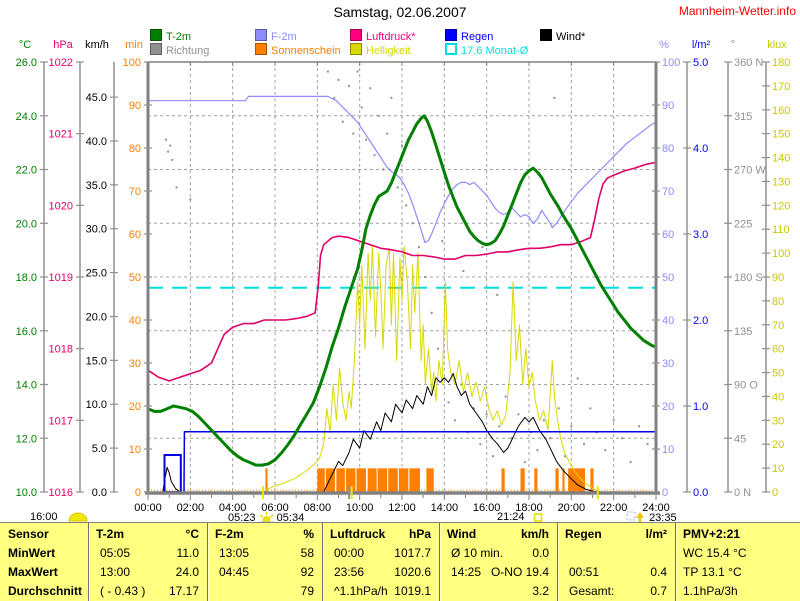 The height and width of the screenshot is (601, 800). Describe the element at coordinates (664, 45) in the screenshot. I see `axis-unit-pct: %` at that location.